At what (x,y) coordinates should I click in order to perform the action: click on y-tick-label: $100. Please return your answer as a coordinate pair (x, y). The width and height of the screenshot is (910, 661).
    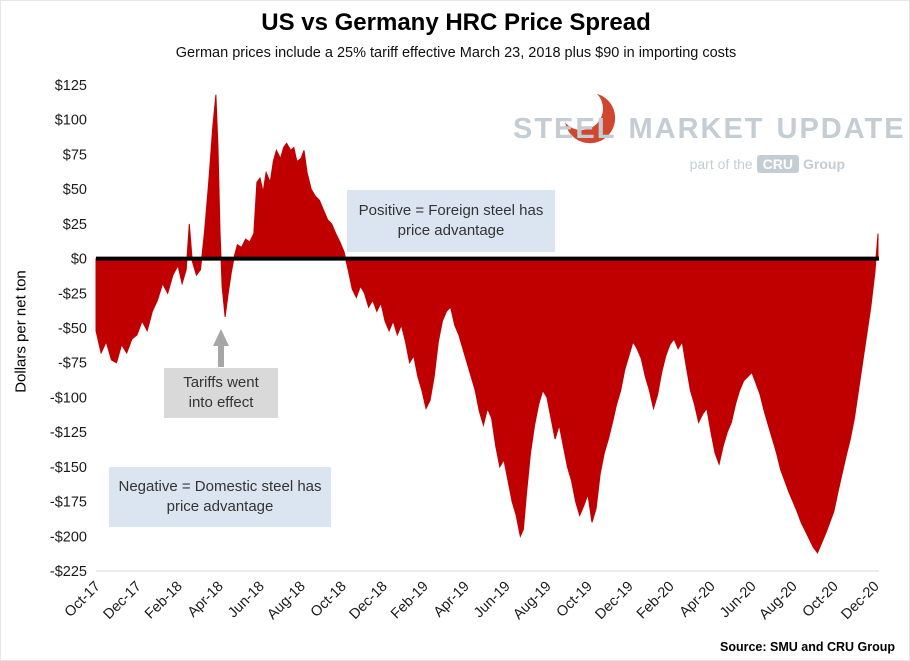
    Looking at the image, I should click on (71, 121).